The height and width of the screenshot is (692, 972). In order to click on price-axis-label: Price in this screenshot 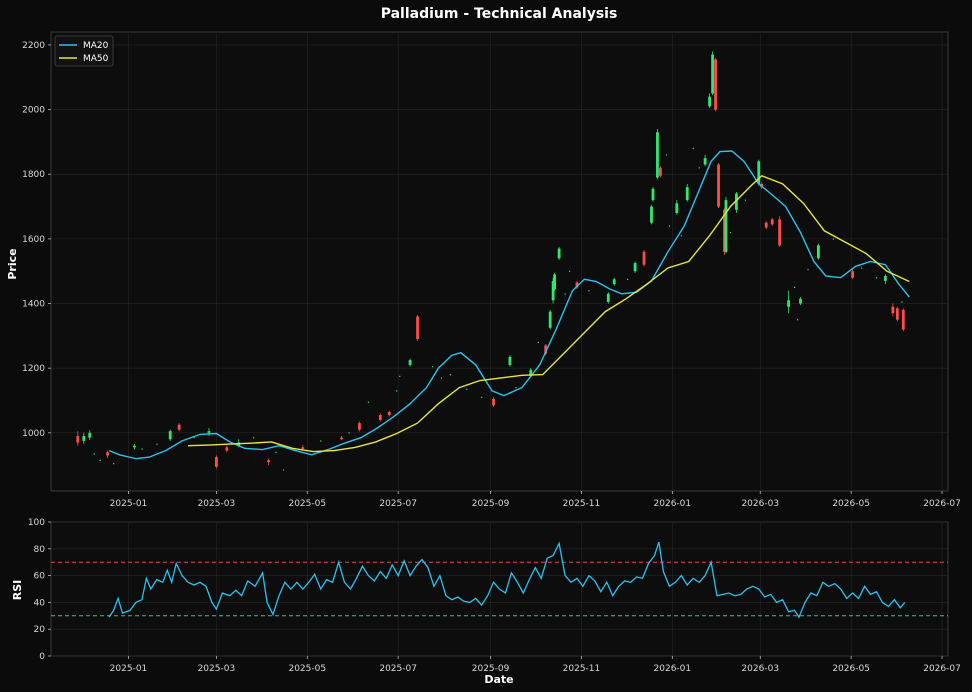, I will do `click(12, 263)`.